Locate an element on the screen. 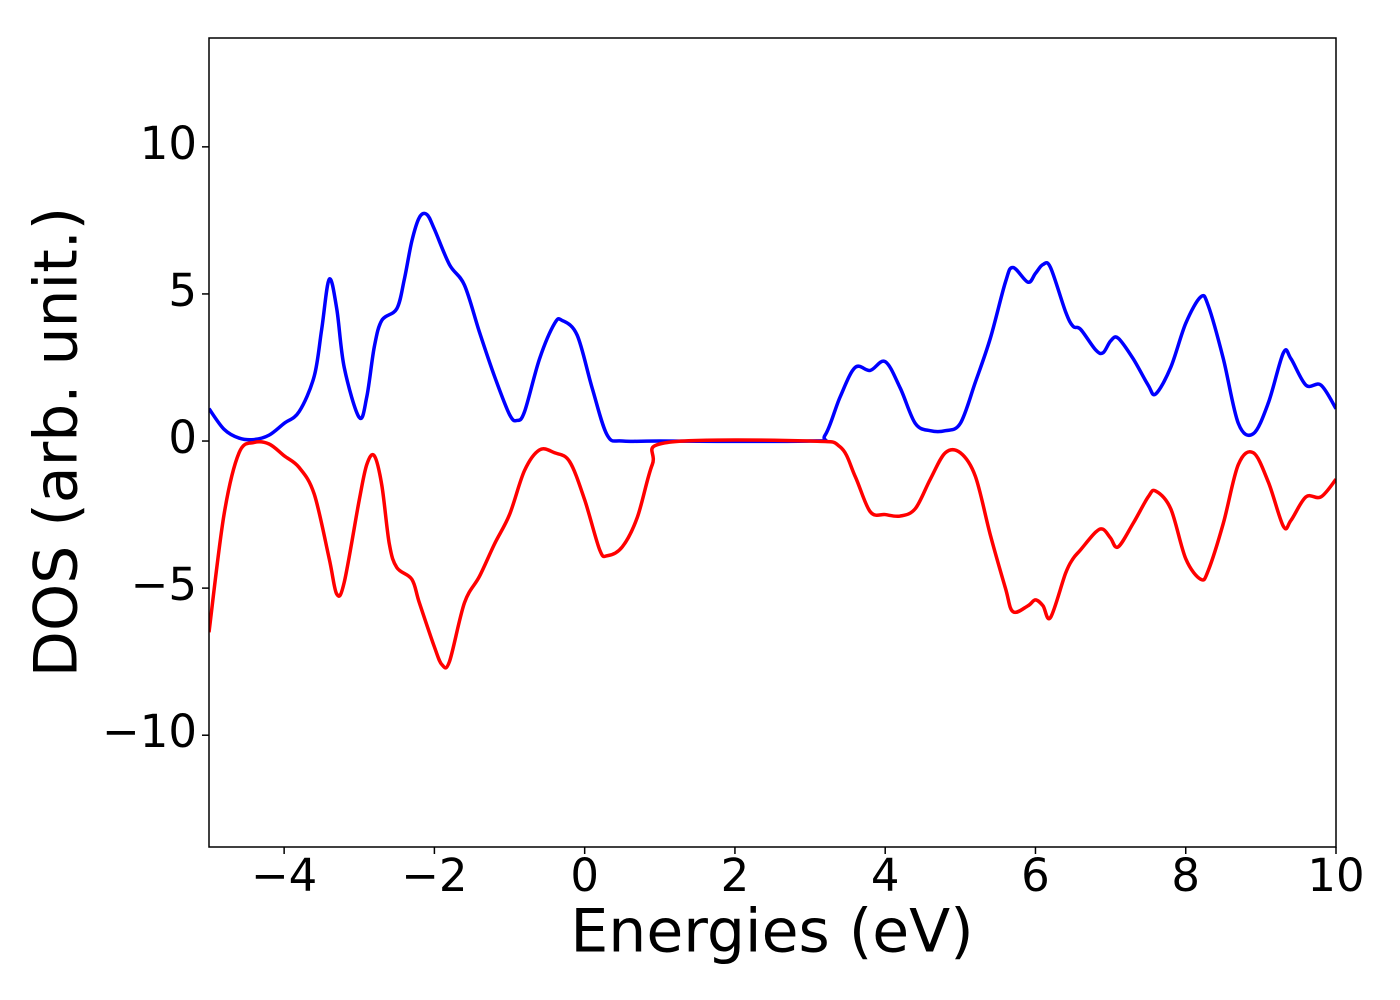 This screenshot has height=1000, width=1400. x-tick-label: −4 is located at coordinates (284, 875).